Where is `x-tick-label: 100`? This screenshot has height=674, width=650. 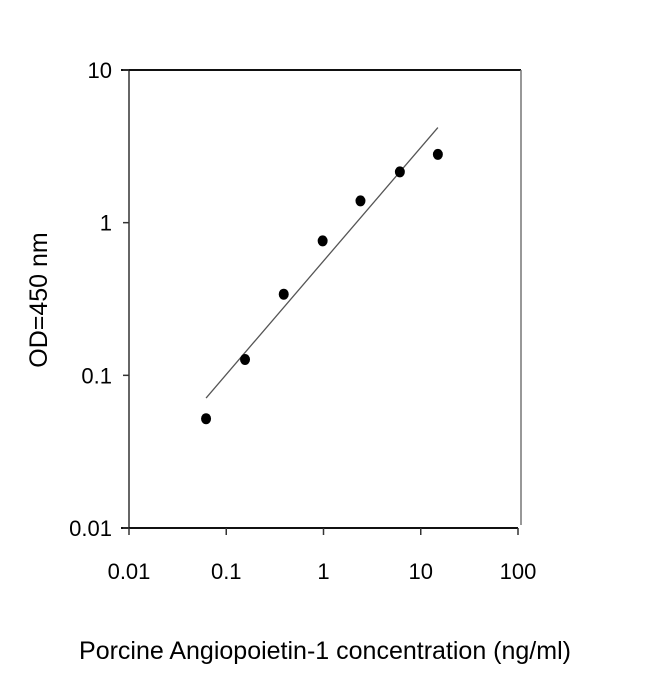
x-tick-label: 100 is located at coordinates (518, 571).